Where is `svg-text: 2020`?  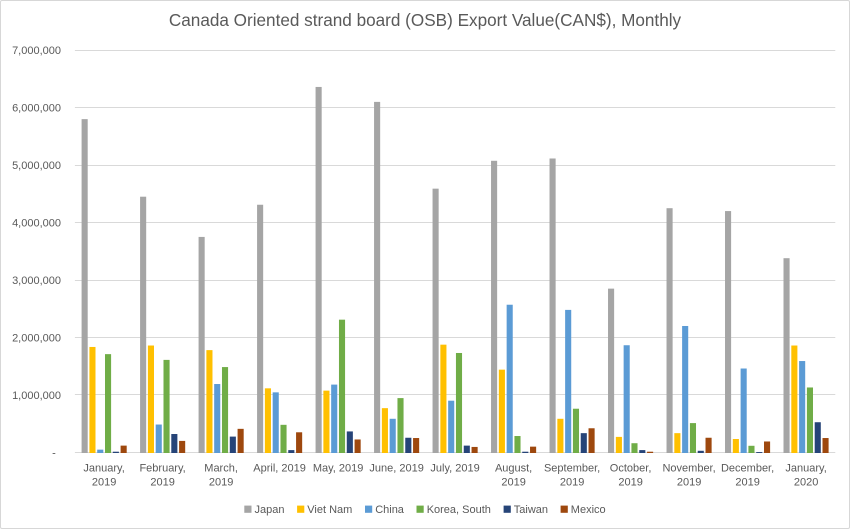 svg-text: 2020 is located at coordinates (806, 482).